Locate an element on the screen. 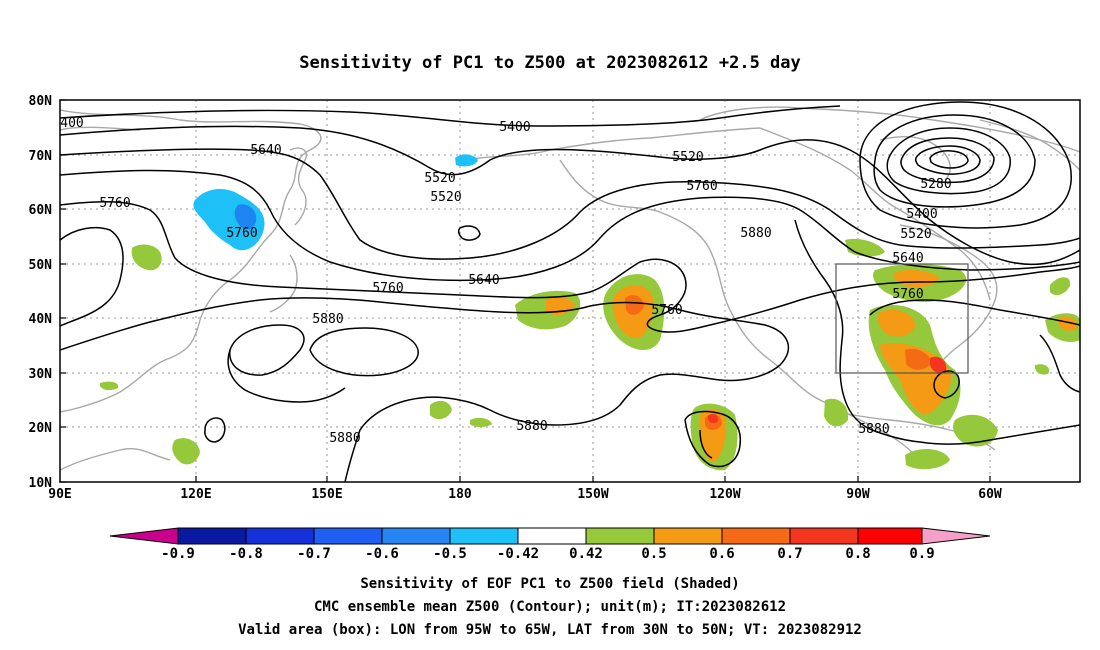 This screenshot has height=650, width=1100. colorbar-label: 0.42 is located at coordinates (586, 554).